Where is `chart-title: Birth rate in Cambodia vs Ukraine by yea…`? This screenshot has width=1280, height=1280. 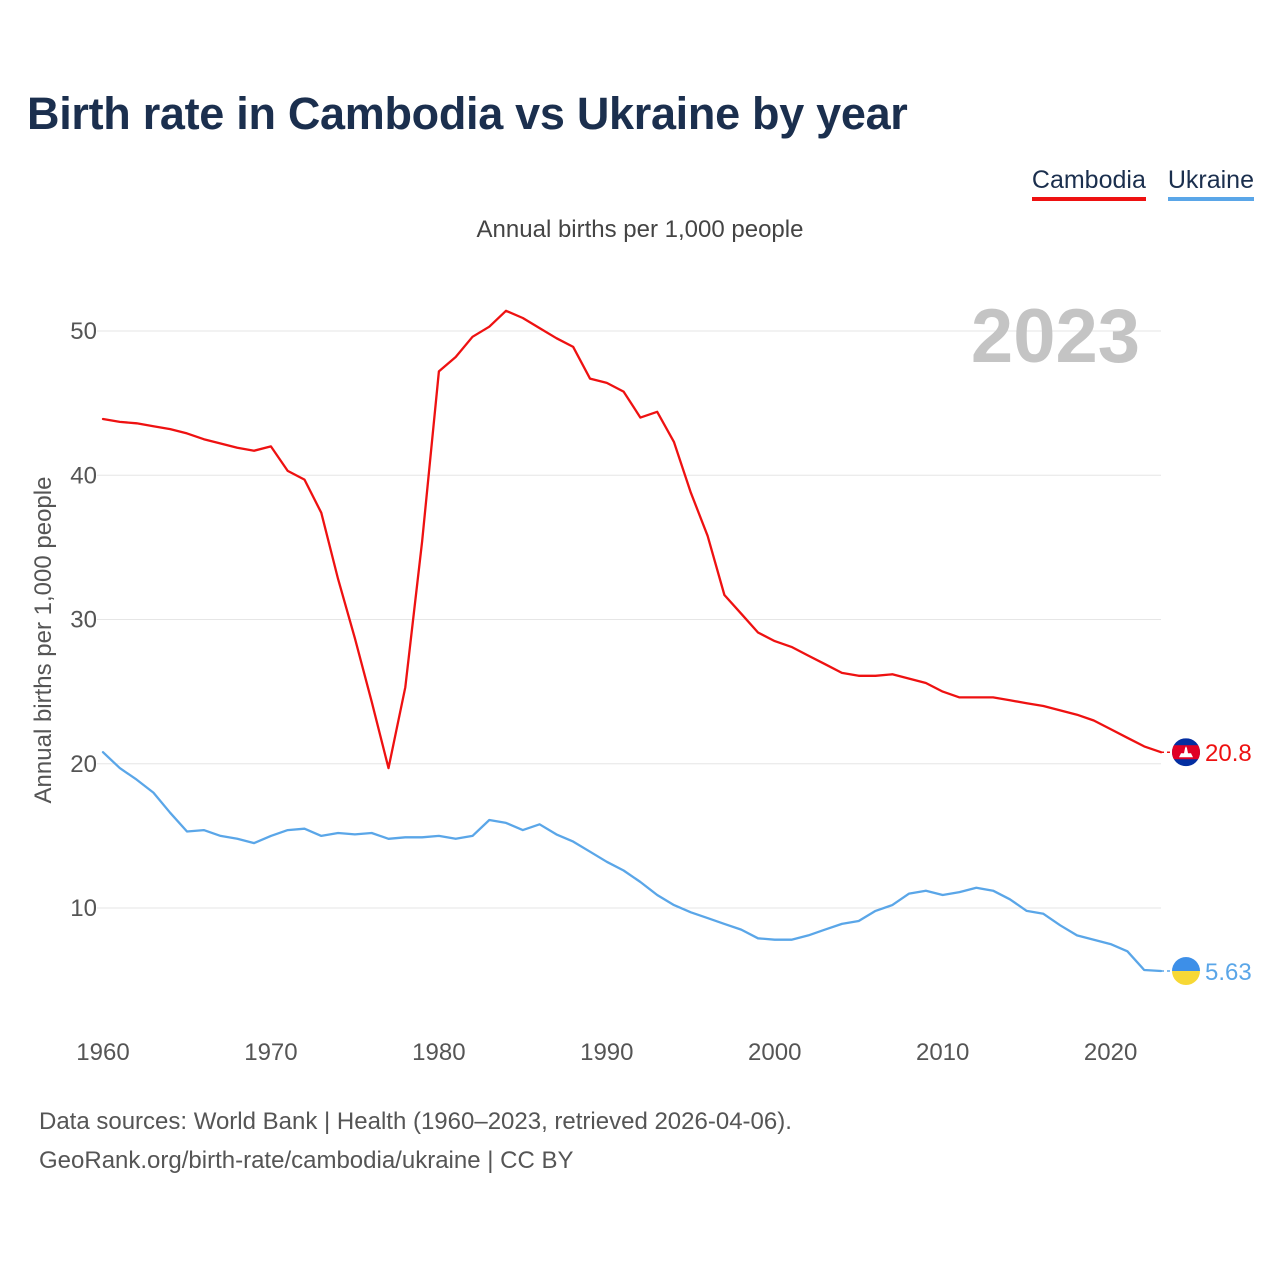 chart-title: Birth rate in Cambodia vs Ukraine by yea… is located at coordinates (467, 113).